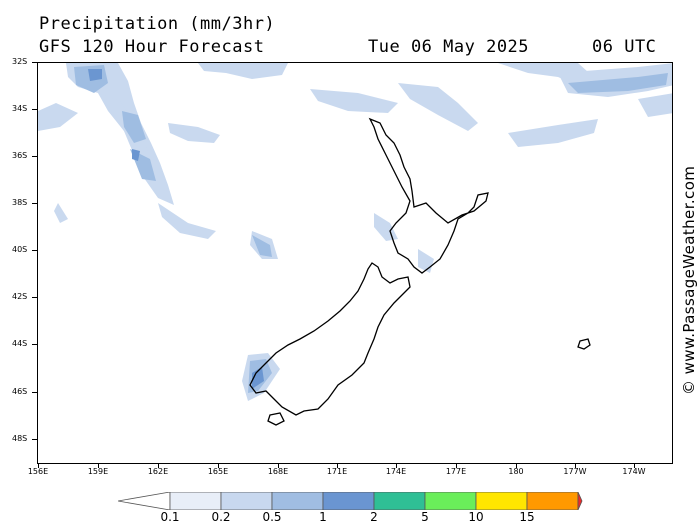 Image resolution: width=700 pixels, height=525 pixels. I want to click on legend-max-arrow, so click(580, 501).